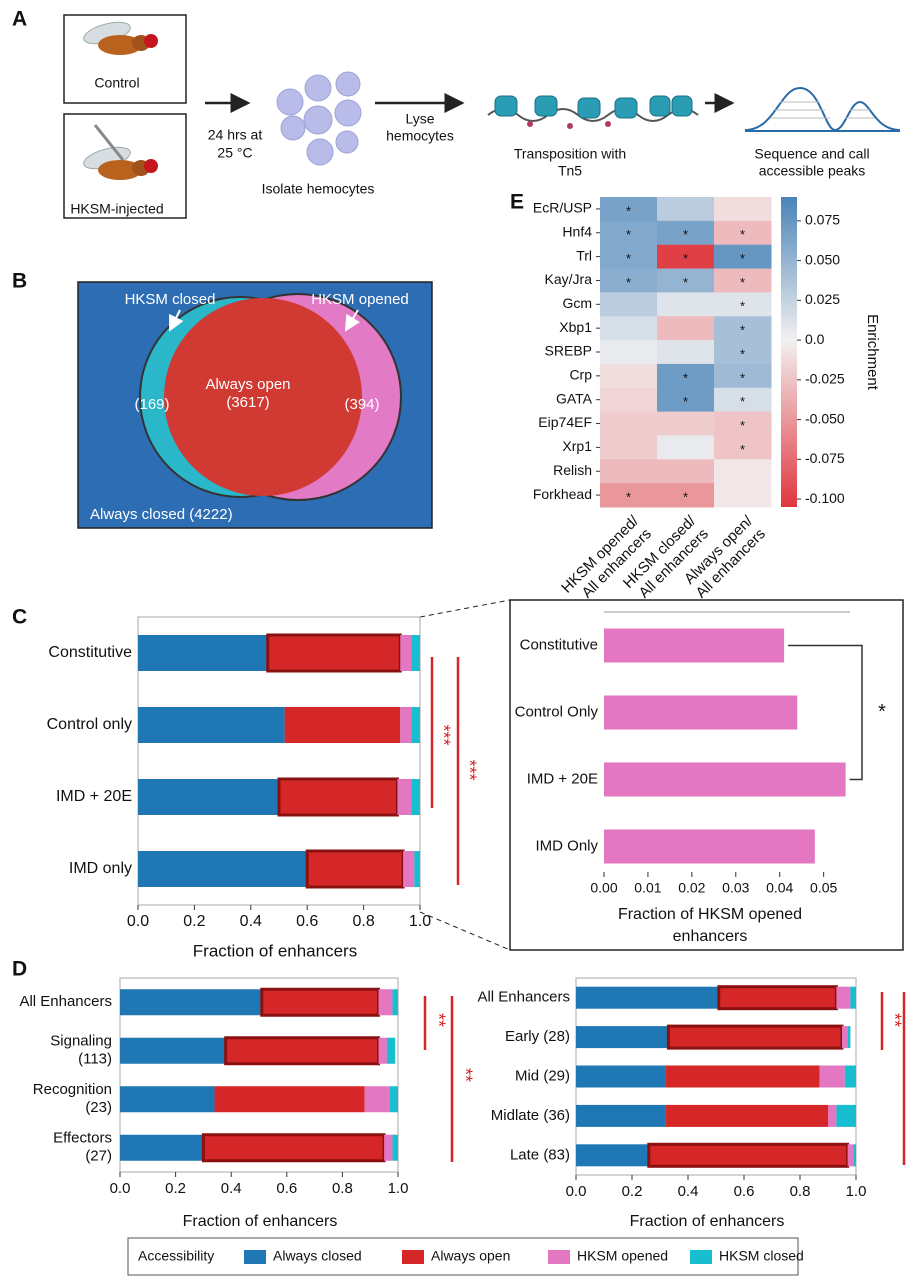 Image resolution: width=908 pixels, height=1280 pixels. I want to click on row-label: Kay/Jra, so click(569, 279).